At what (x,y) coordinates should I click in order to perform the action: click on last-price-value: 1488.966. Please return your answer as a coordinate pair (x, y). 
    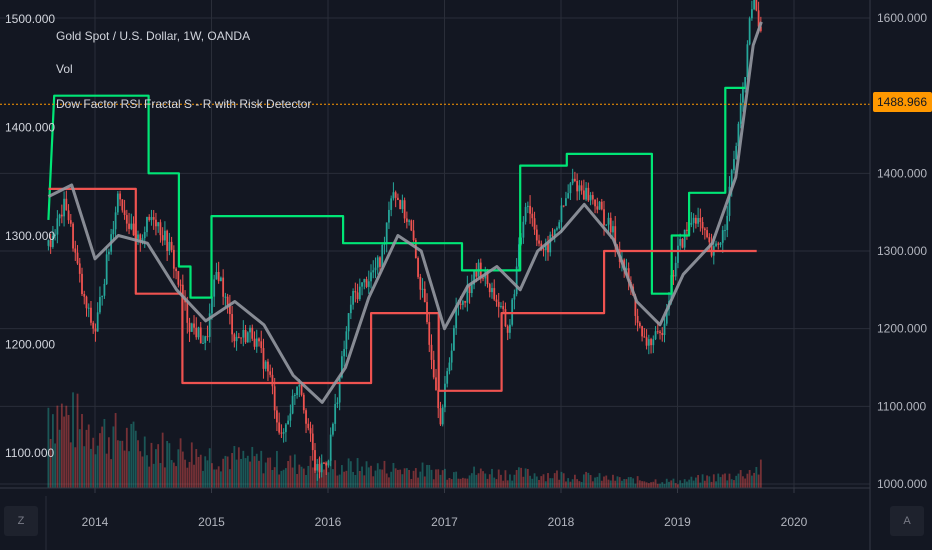
    Looking at the image, I should click on (902, 102).